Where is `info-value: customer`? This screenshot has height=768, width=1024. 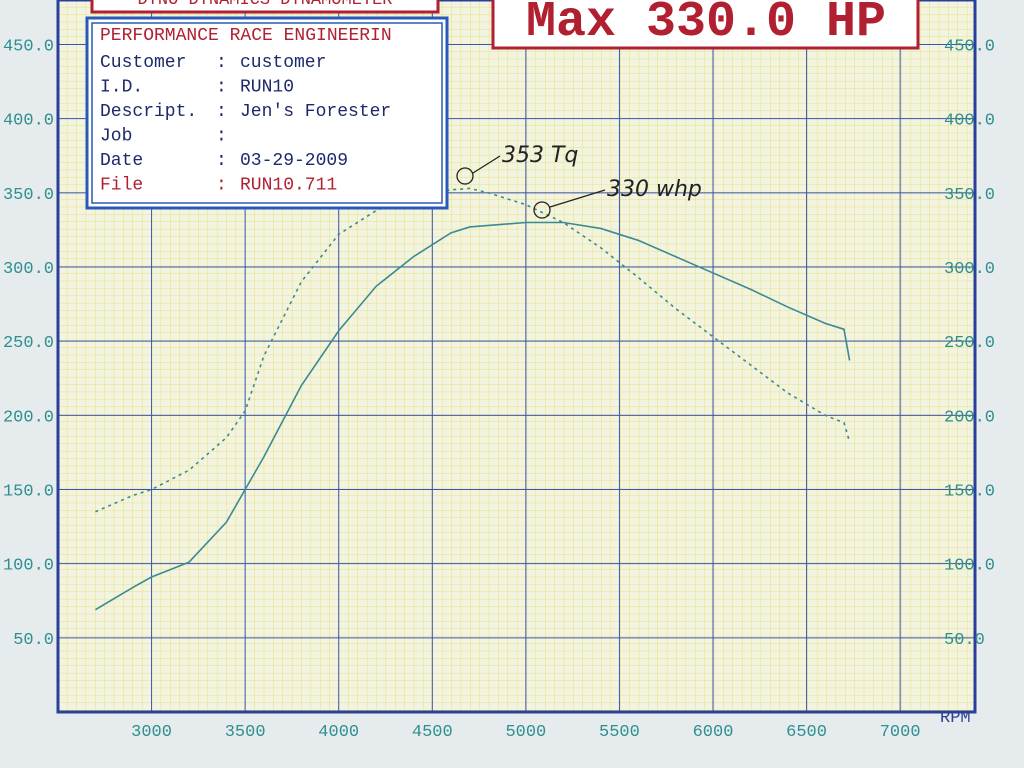 info-value: customer is located at coordinates (283, 63).